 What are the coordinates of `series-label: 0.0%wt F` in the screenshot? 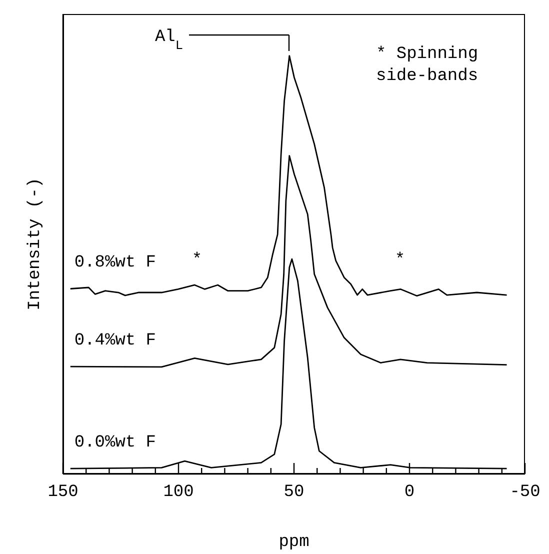 It's located at (115, 443).